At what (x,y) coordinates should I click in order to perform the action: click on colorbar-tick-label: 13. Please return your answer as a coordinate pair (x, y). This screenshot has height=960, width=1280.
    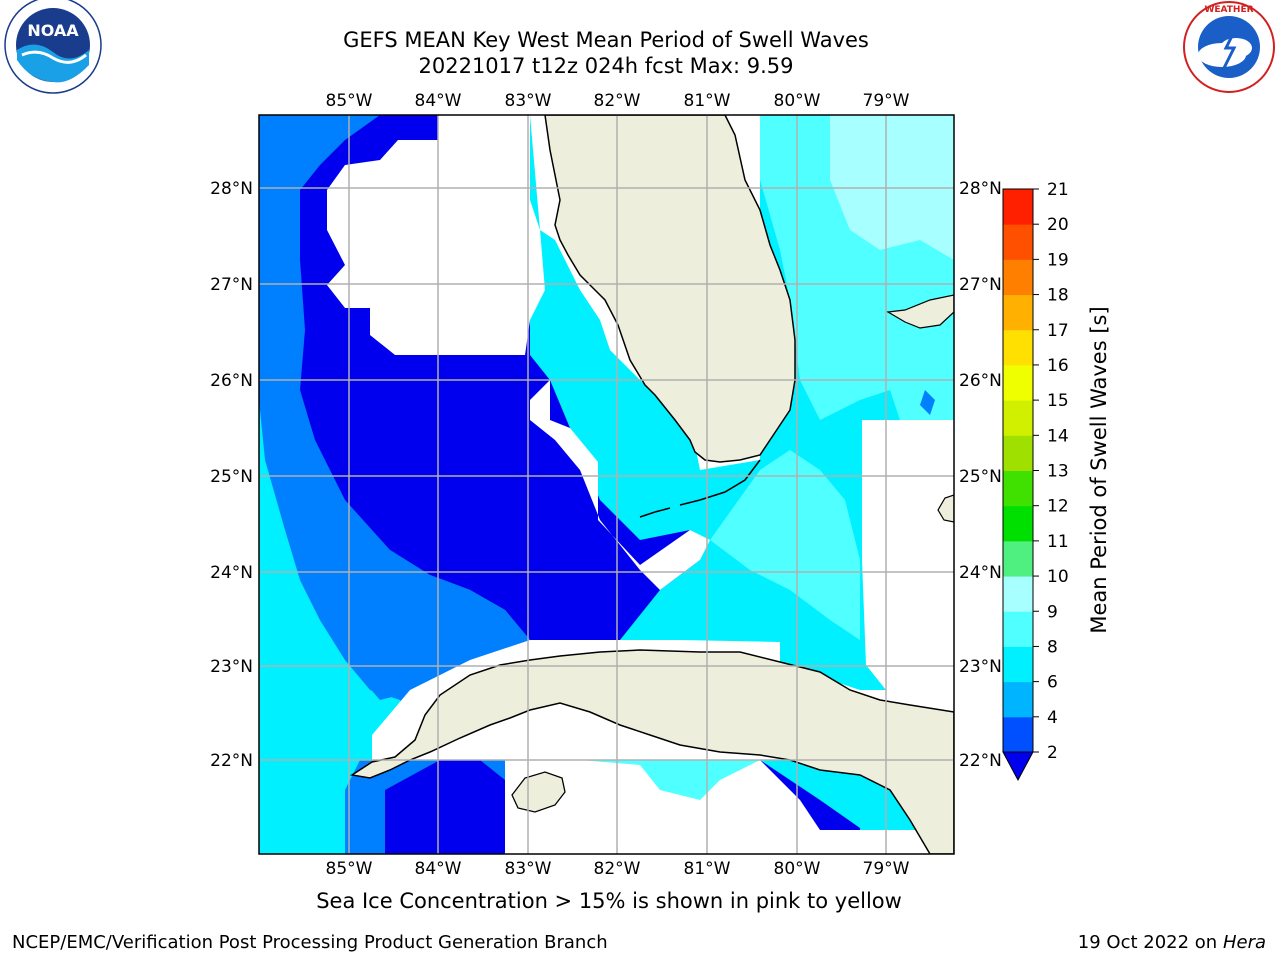
    Looking at the image, I should click on (1058, 472).